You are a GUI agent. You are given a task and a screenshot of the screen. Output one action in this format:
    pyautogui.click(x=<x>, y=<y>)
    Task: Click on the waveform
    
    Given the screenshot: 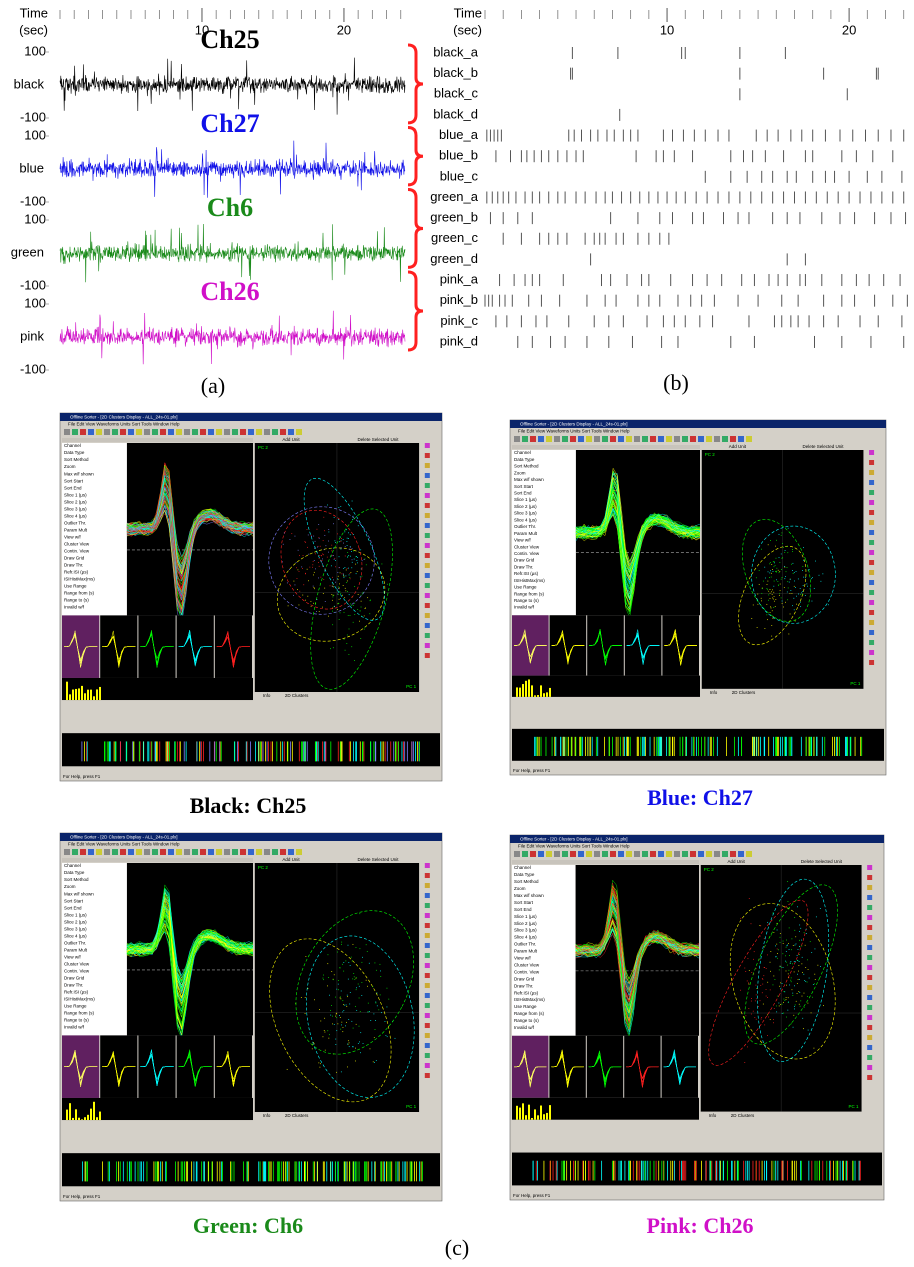 What is the action you would take?
    pyautogui.click(x=190, y=939)
    